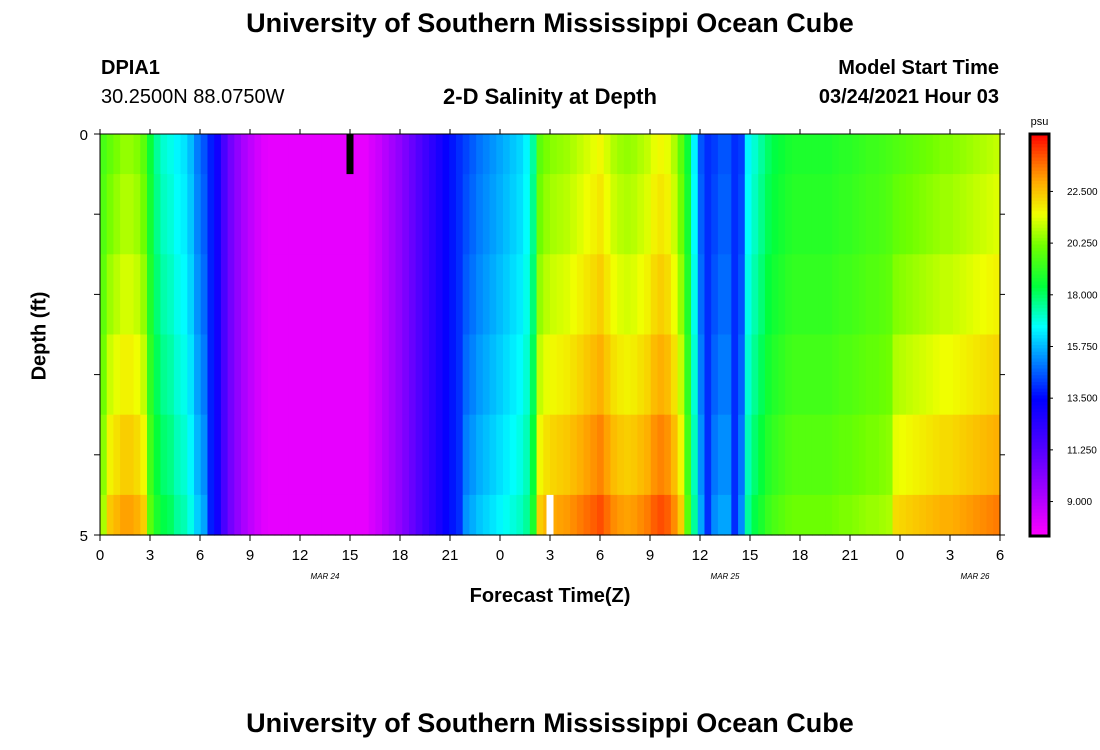 The image size is (1100, 750). I want to click on colorbar-label: 22.500, so click(1082, 192).